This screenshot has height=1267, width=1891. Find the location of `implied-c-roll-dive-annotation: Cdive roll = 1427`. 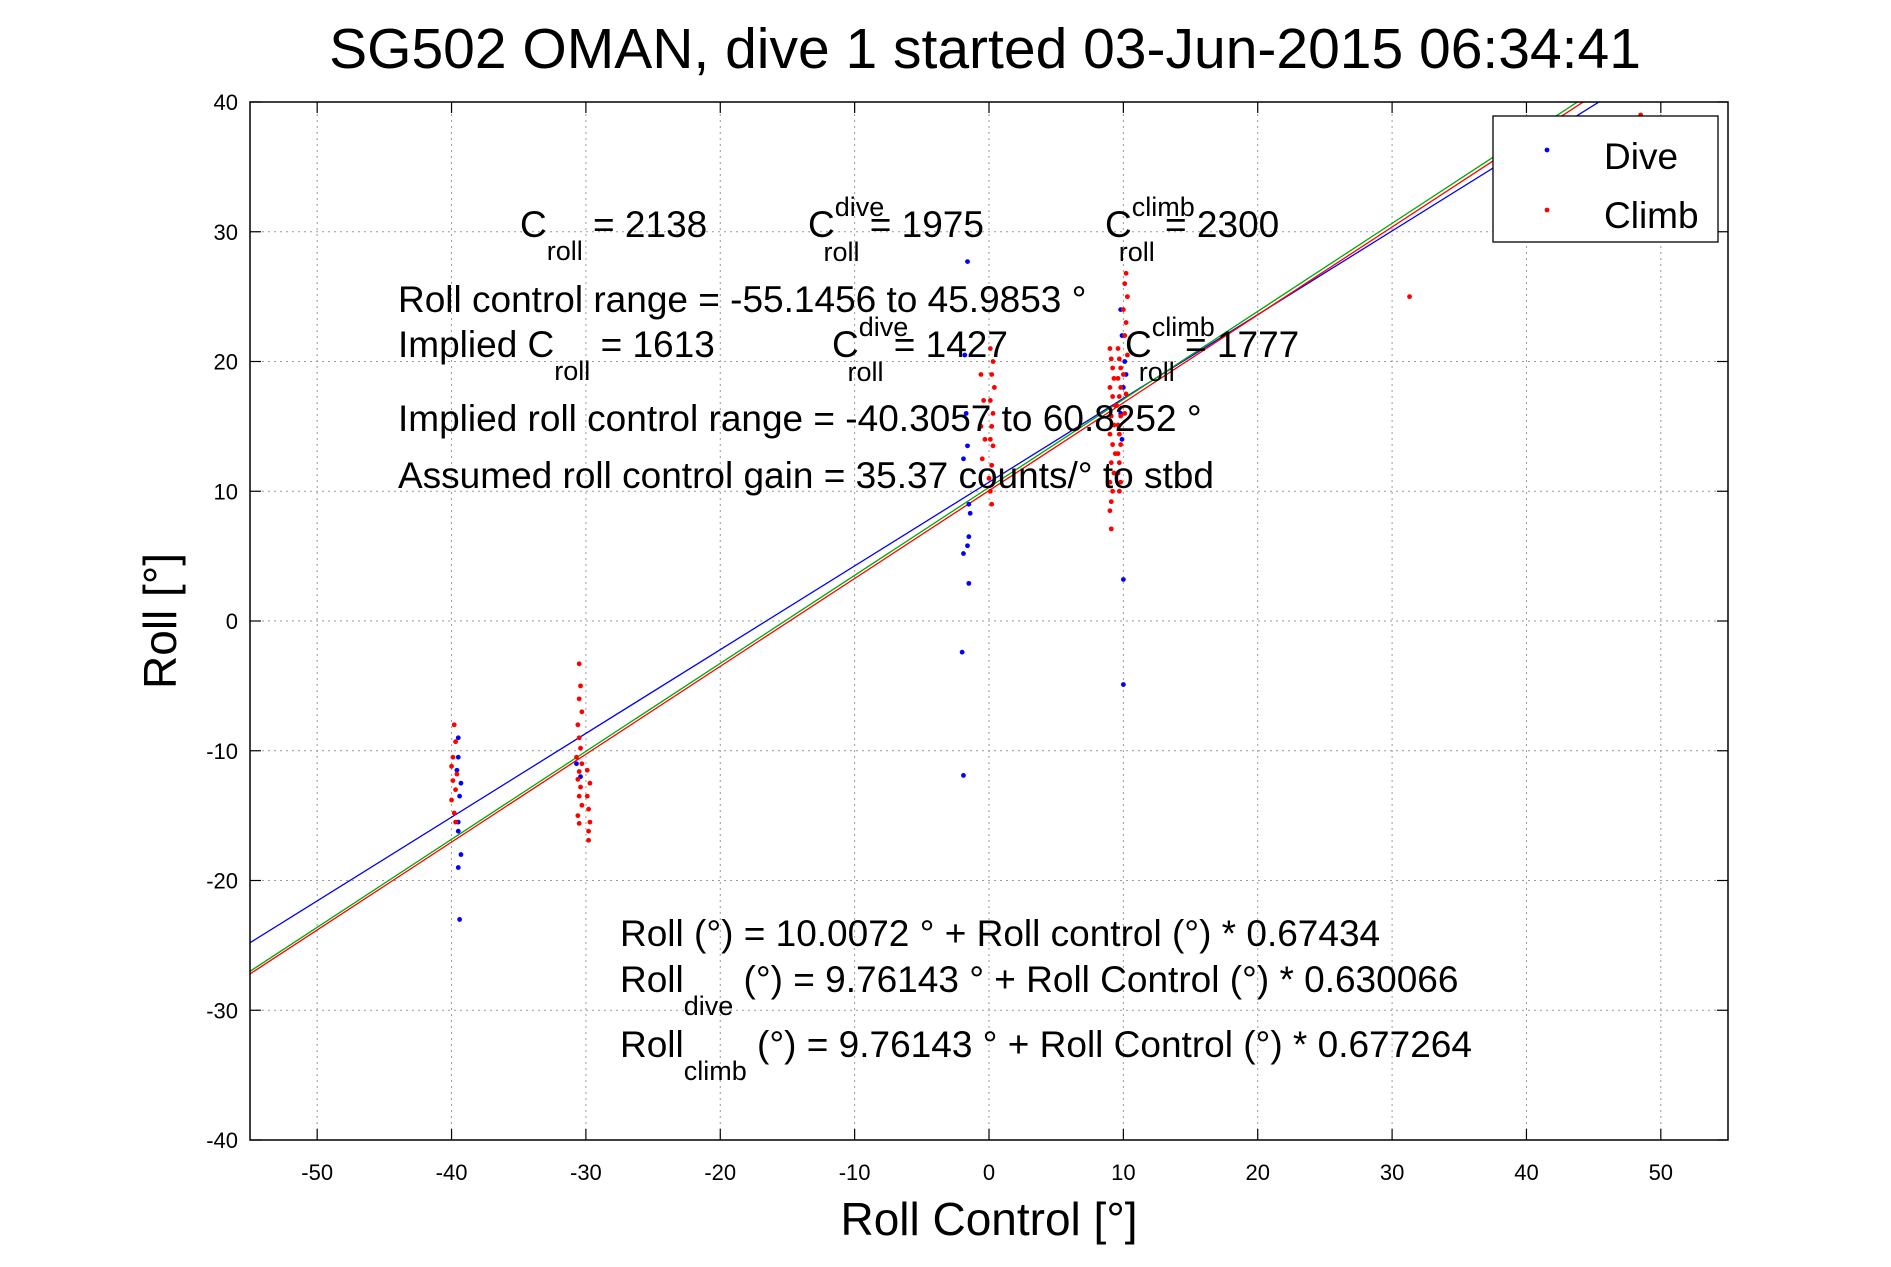

implied-c-roll-dive-annotation: Cdive roll = 1427 is located at coordinates (920, 349).